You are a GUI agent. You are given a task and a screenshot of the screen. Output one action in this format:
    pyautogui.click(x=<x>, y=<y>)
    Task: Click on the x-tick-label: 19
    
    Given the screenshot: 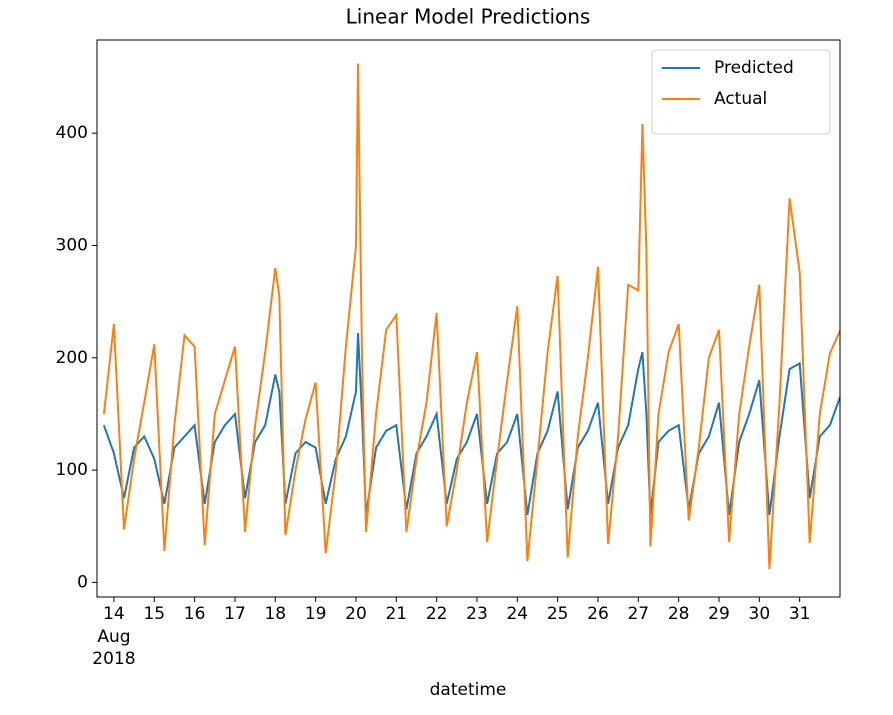 What is the action you would take?
    pyautogui.click(x=316, y=614)
    